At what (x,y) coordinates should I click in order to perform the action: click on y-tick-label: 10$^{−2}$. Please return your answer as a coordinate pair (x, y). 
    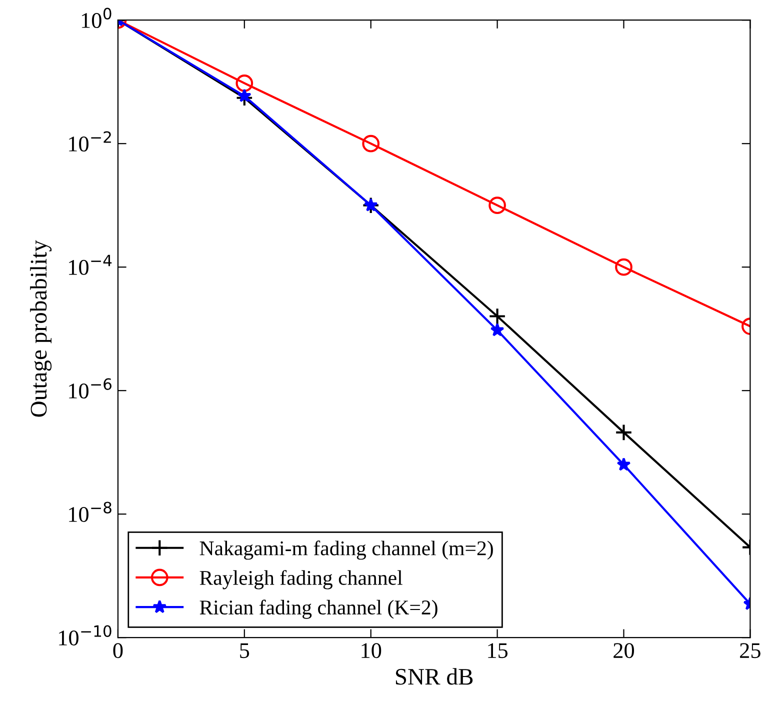
    Looking at the image, I should click on (90, 141).